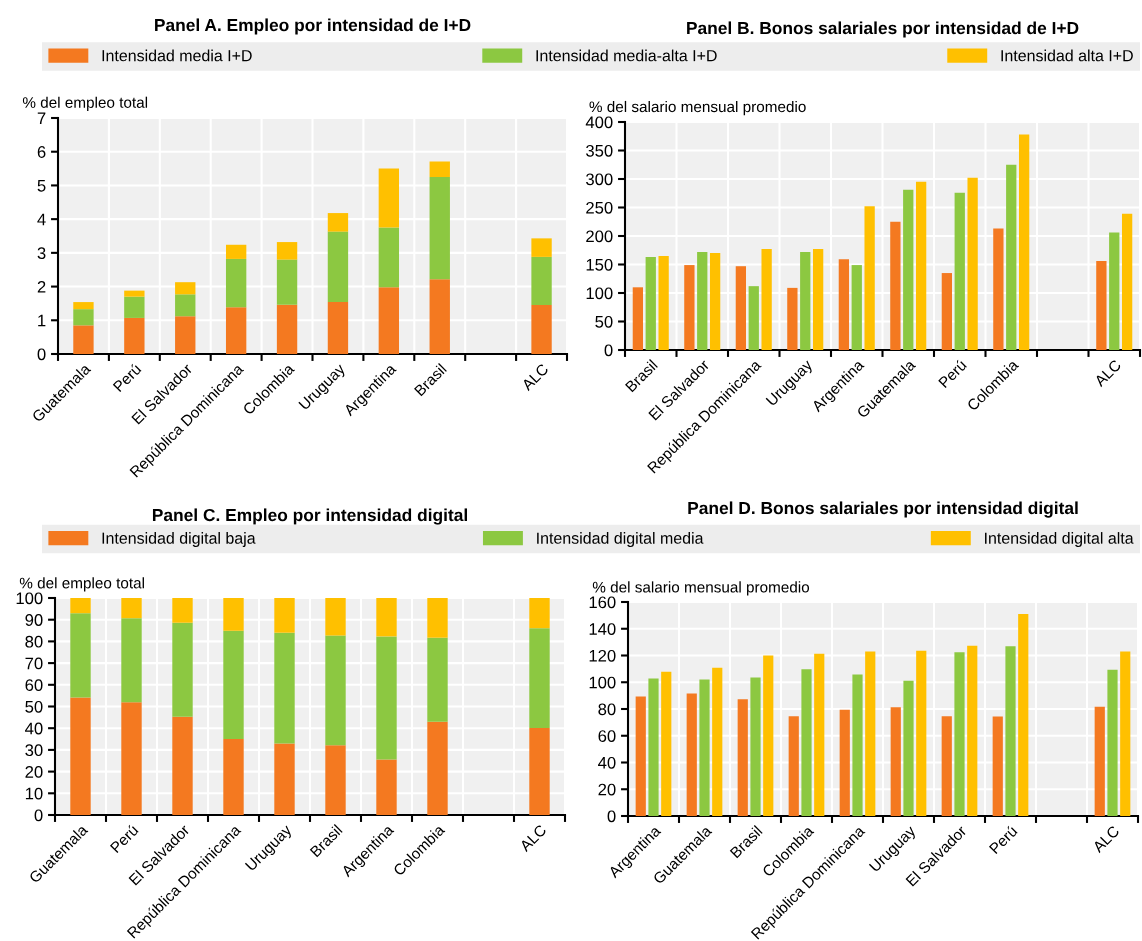  What do you see at coordinates (313, 26) in the screenshot?
I see `chart-title: Panel A. Empleo por intensidad de I+D` at bounding box center [313, 26].